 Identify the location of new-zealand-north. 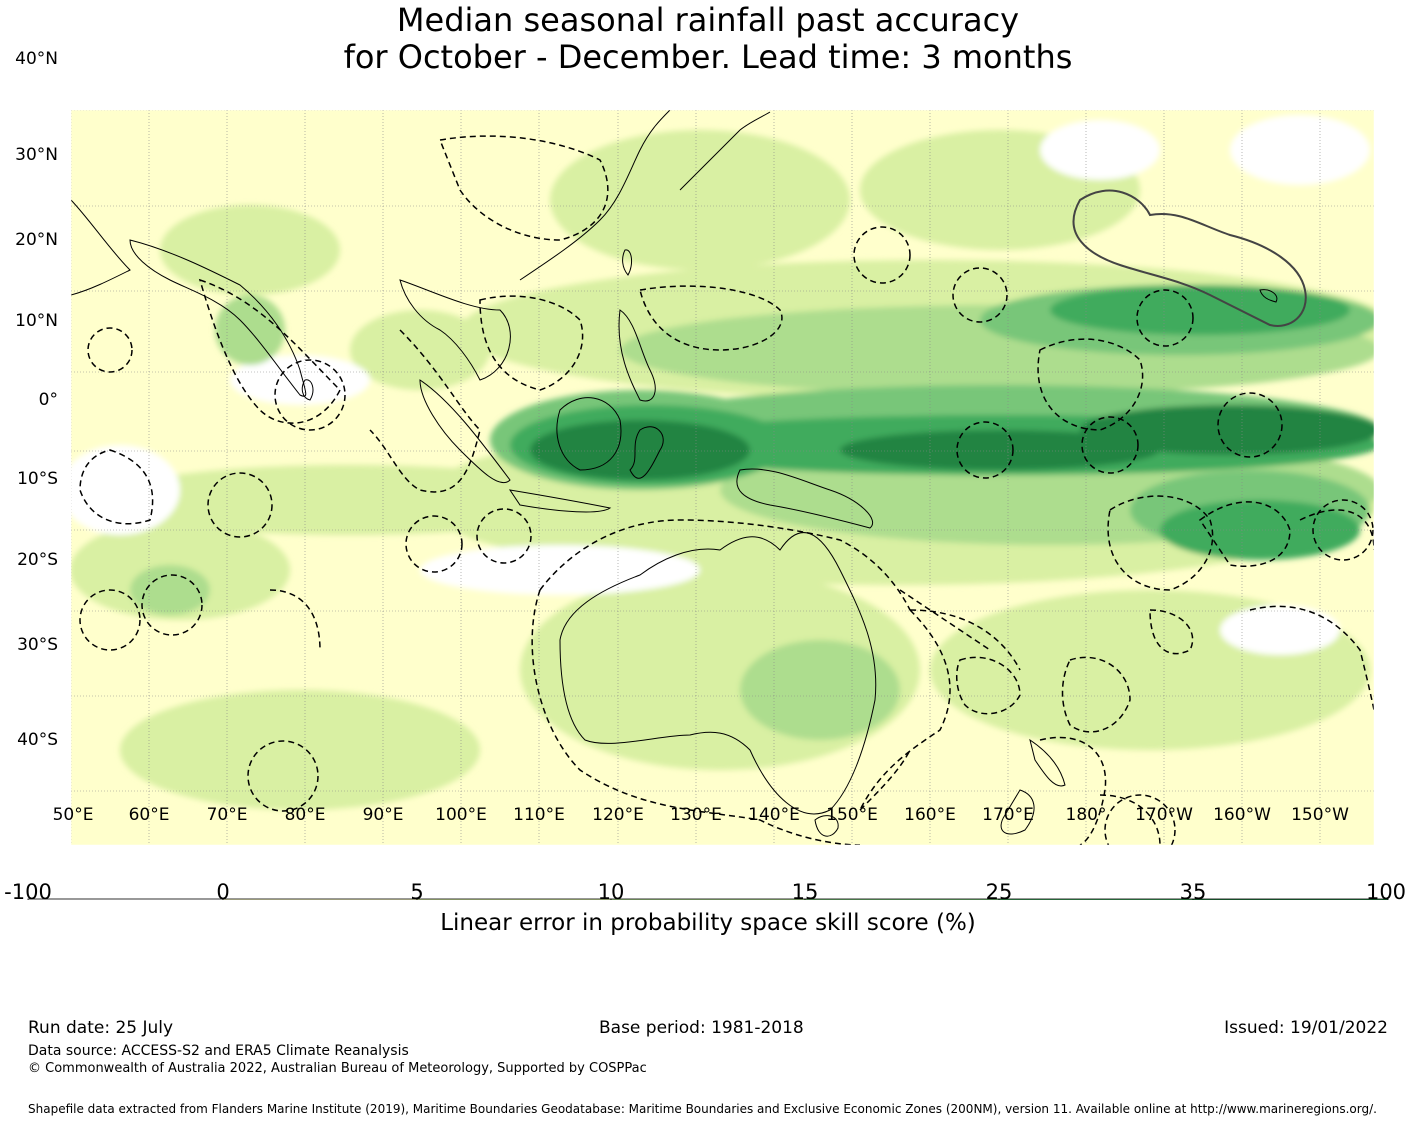
(1047, 762).